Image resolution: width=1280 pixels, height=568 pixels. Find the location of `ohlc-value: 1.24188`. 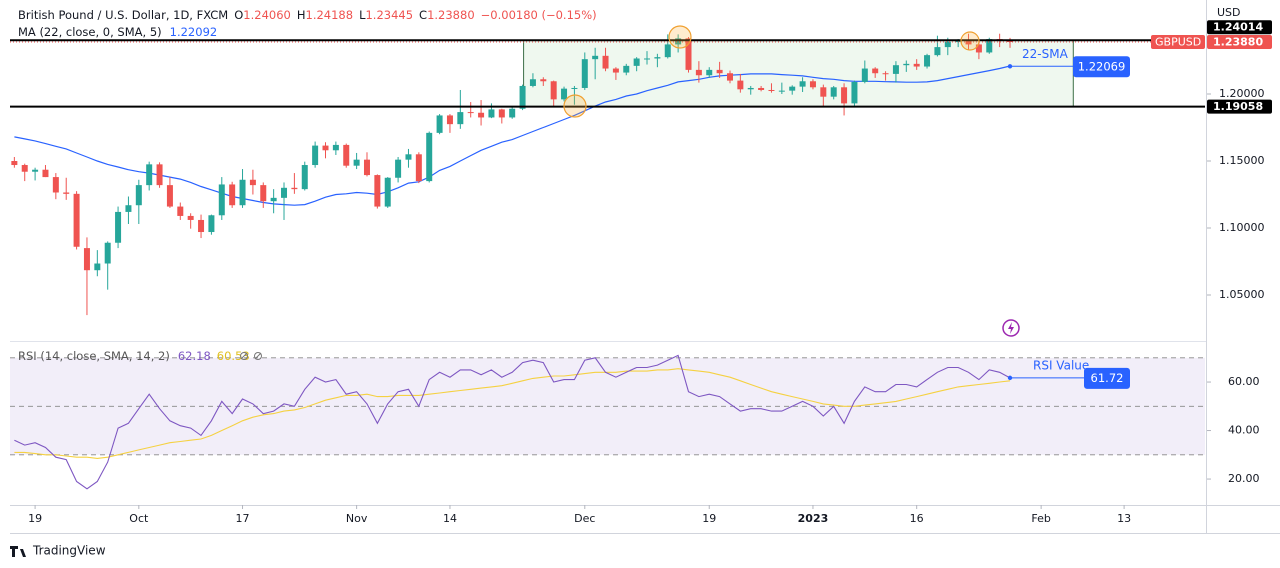

ohlc-value: 1.24188 is located at coordinates (330, 15).